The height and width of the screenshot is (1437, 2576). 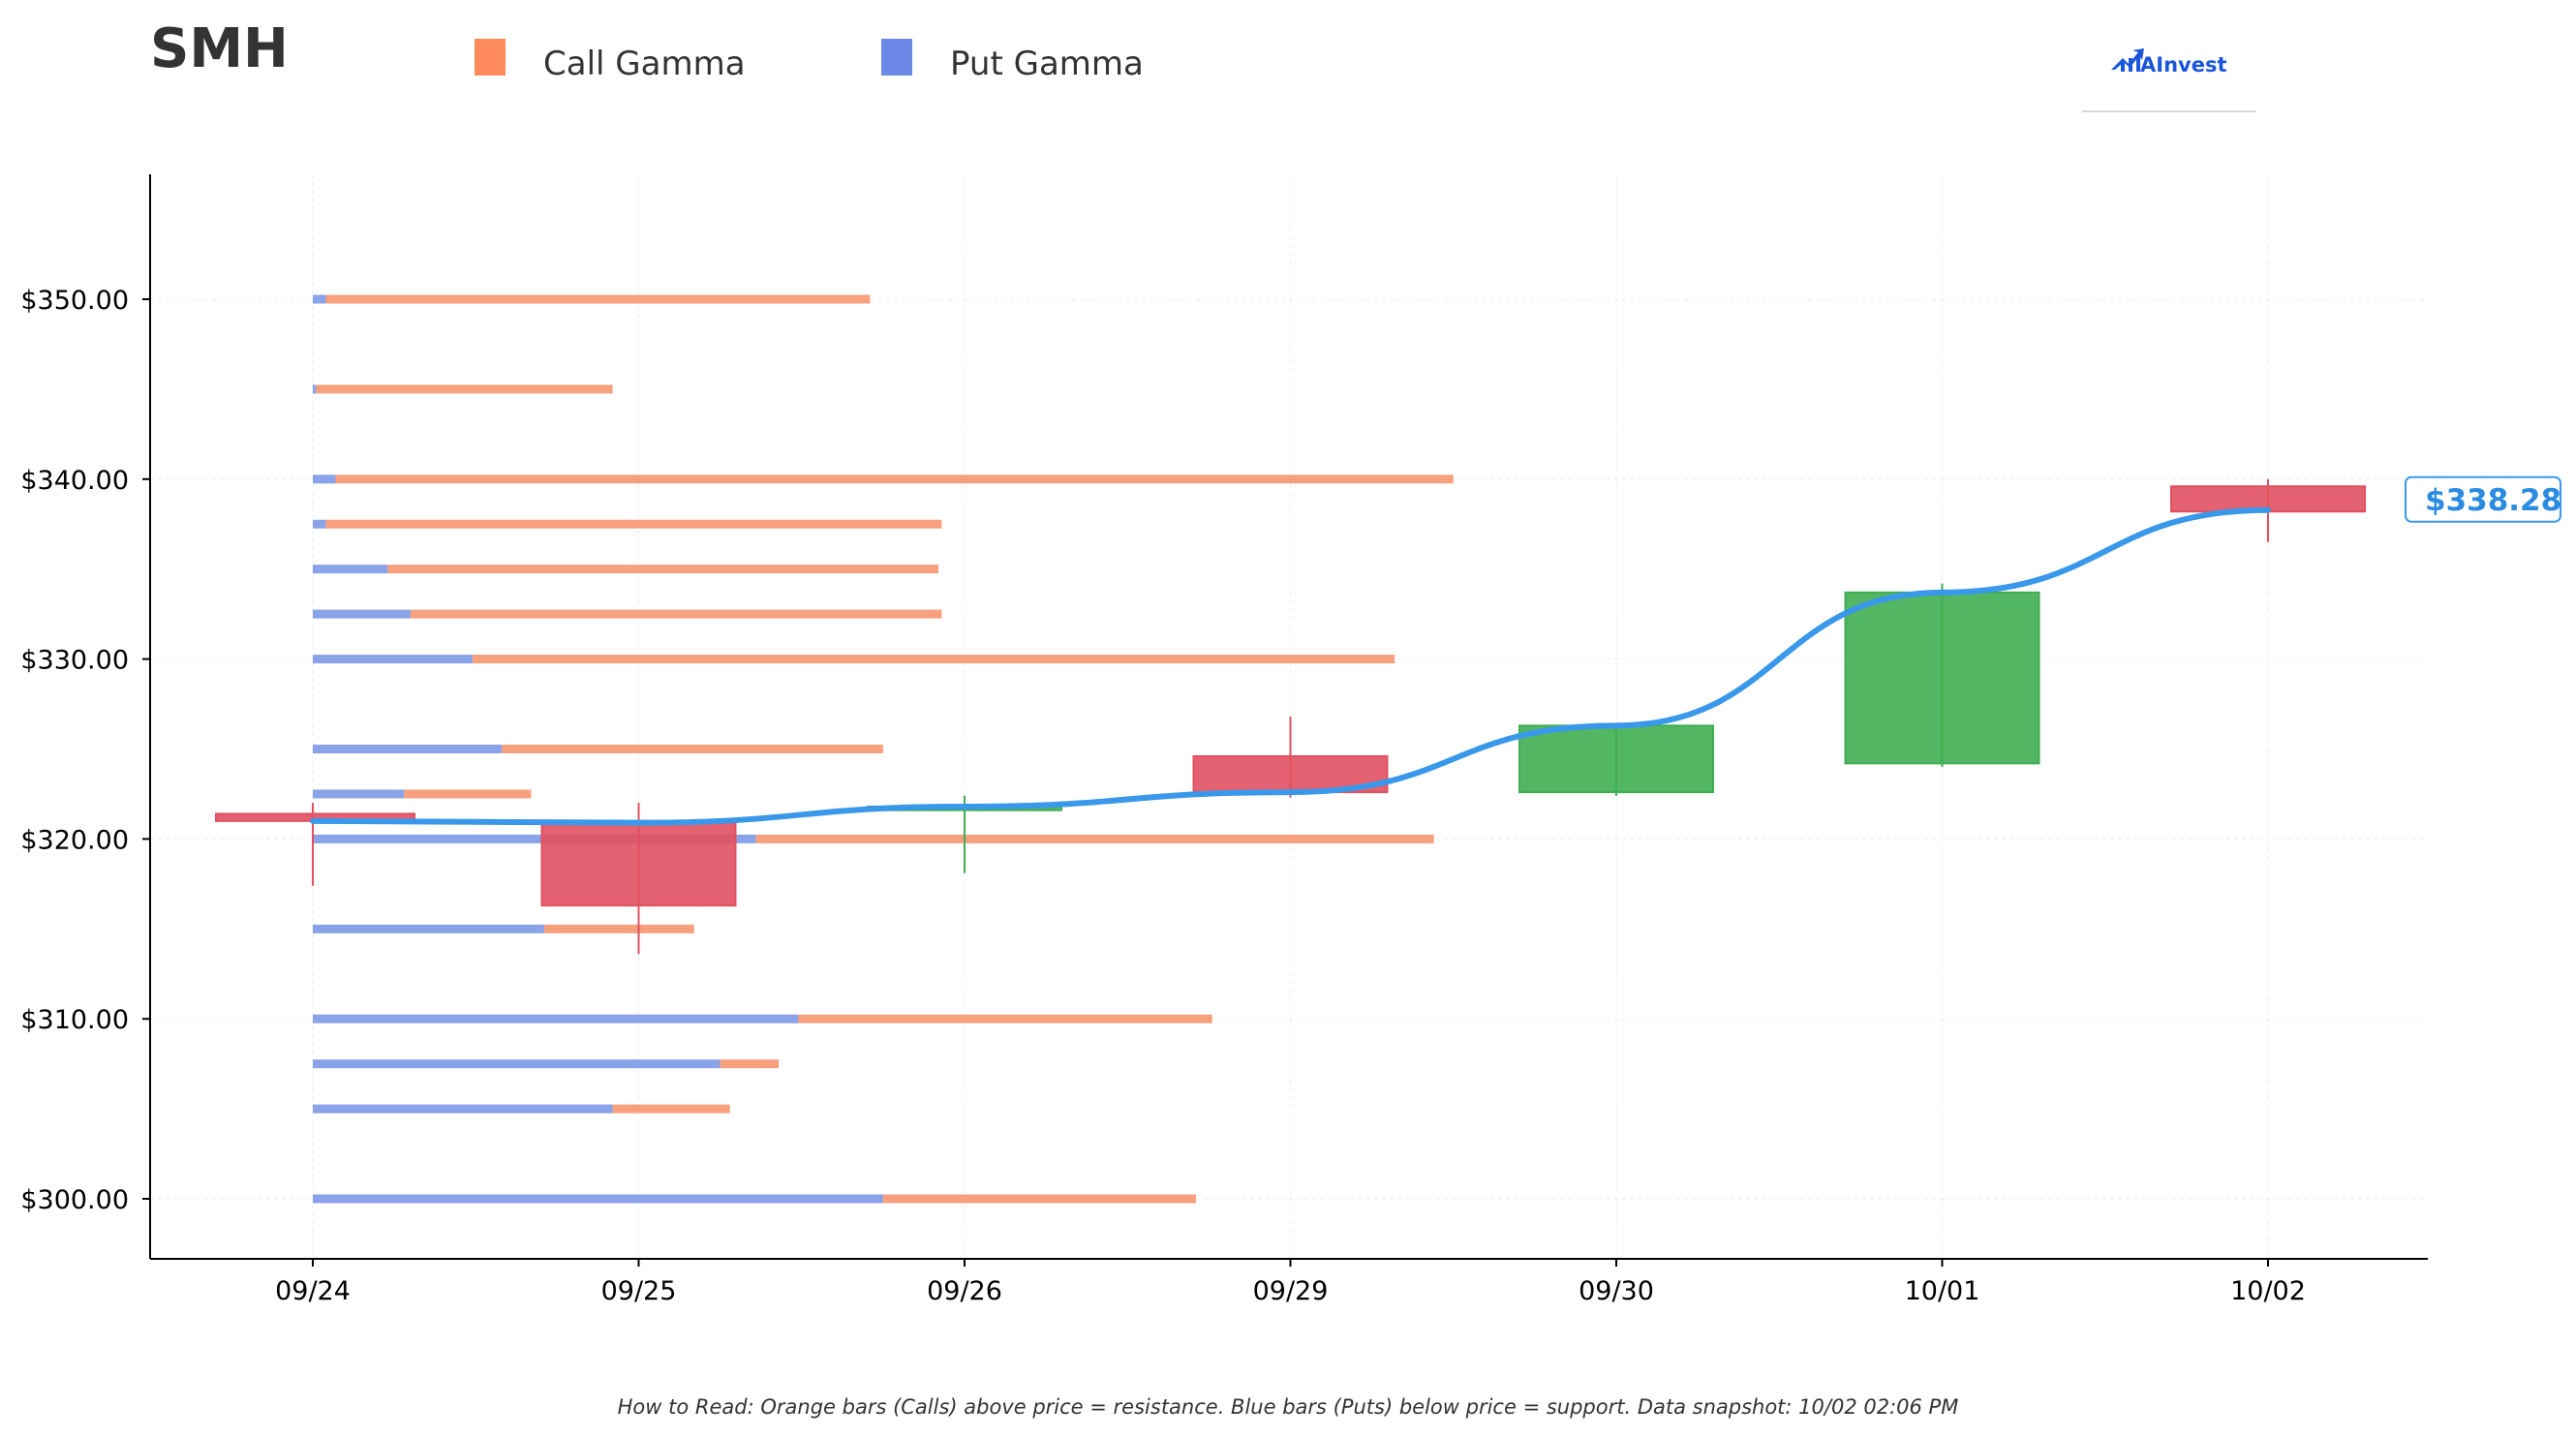 I want to click on put-gamma-label: Put Gamma, so click(x=1047, y=64).